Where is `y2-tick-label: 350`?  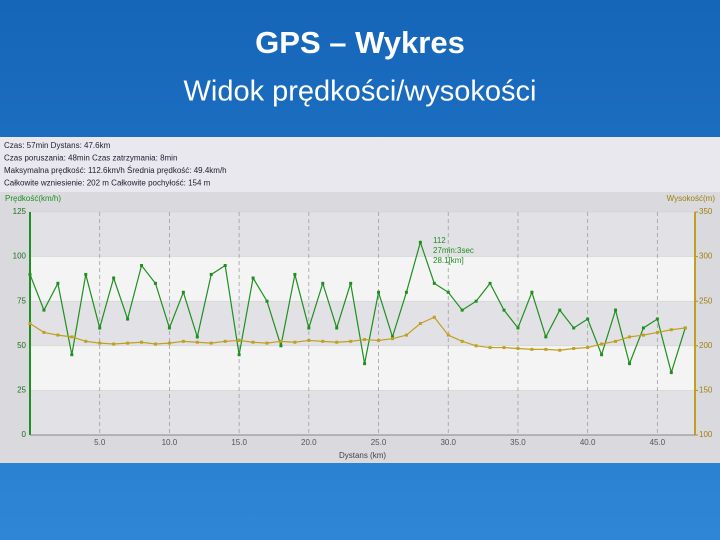 y2-tick-label: 350 is located at coordinates (706, 211).